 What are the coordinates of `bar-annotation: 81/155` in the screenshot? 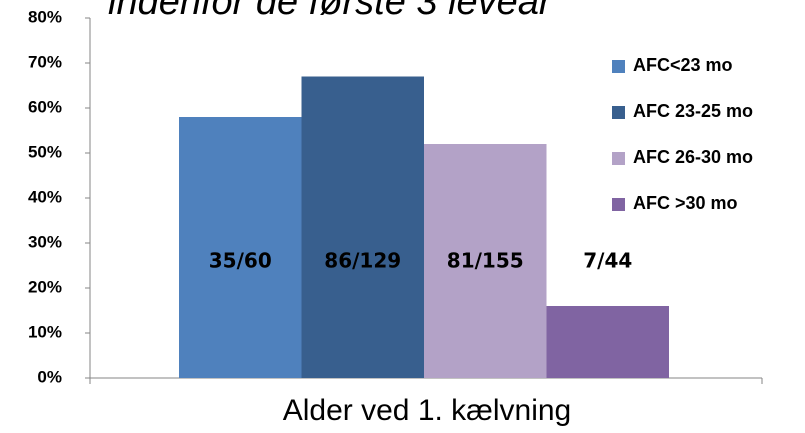 It's located at (485, 261).